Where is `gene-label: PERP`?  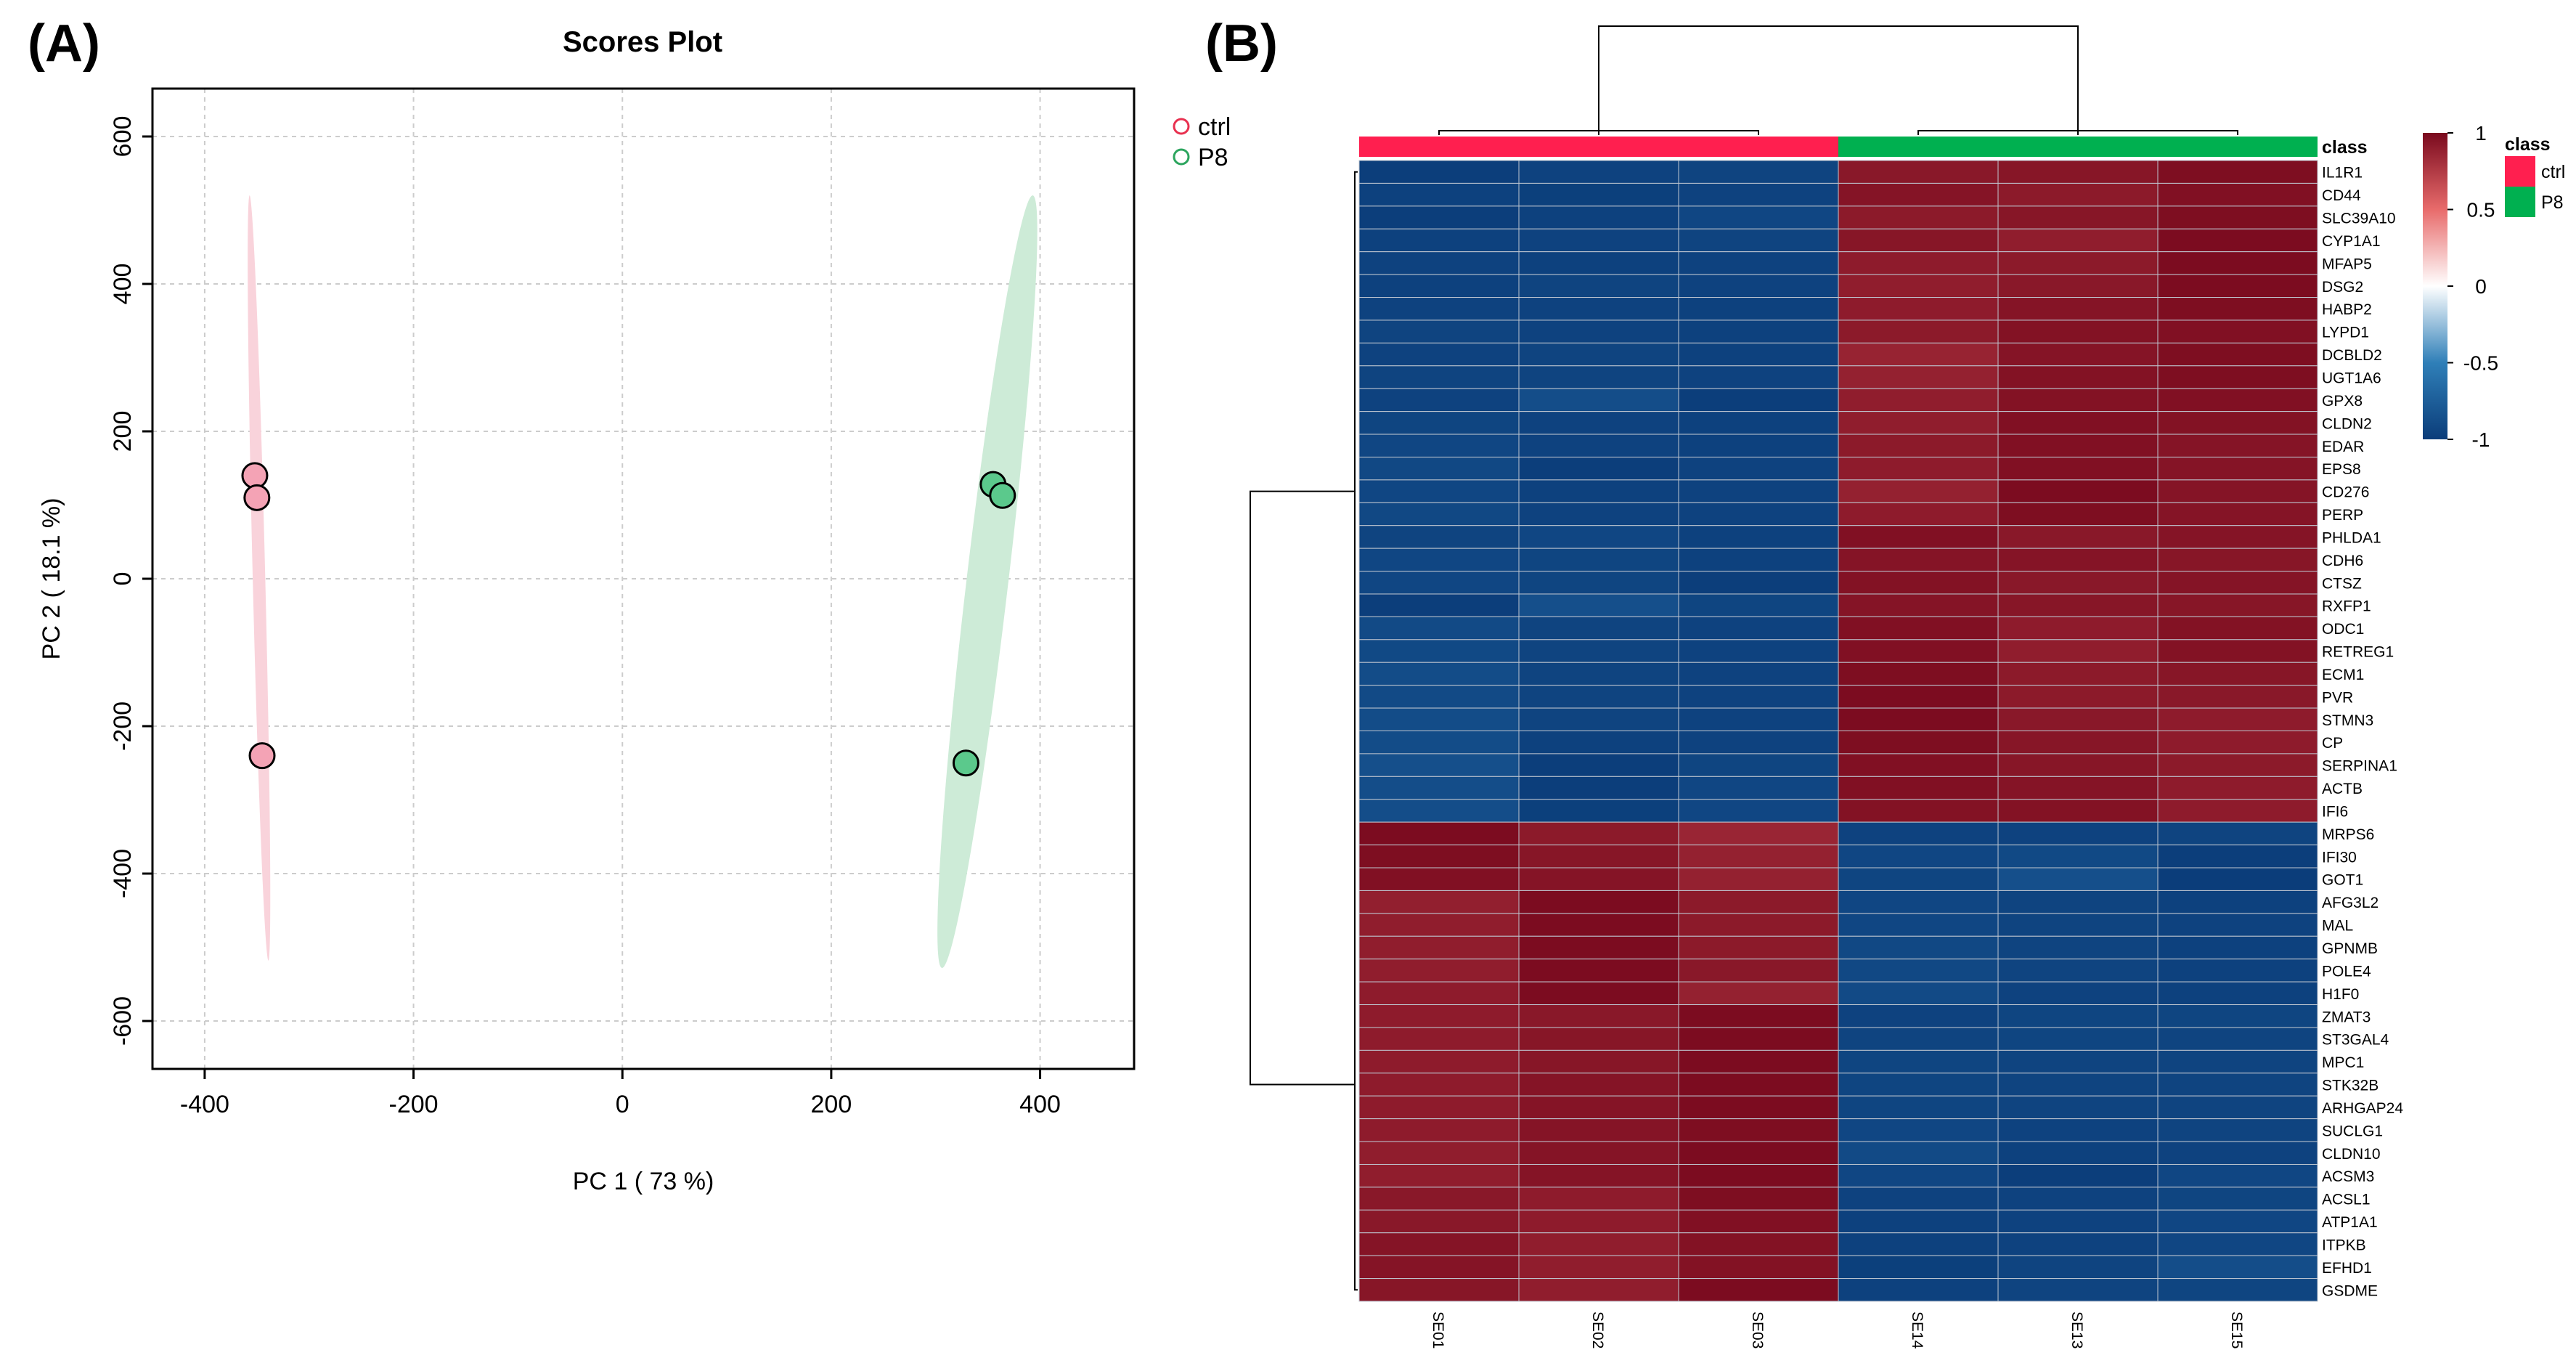
gene-label: PERP is located at coordinates (2342, 515).